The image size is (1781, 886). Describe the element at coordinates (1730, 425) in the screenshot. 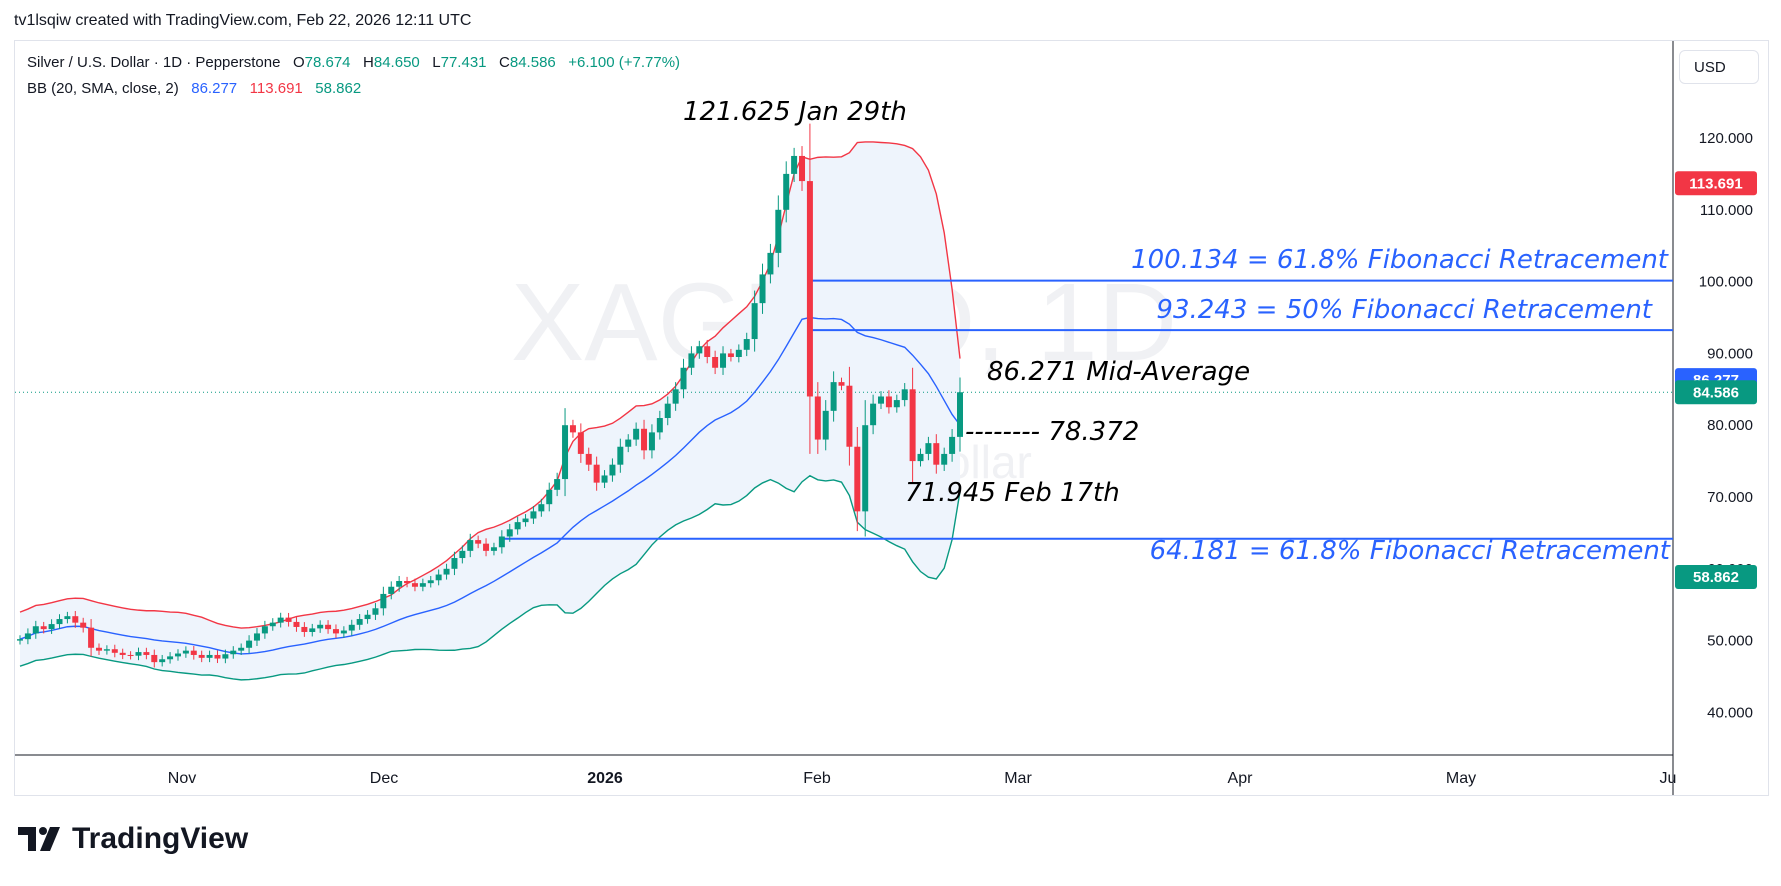

I see `y-tick-label: 80.000` at that location.